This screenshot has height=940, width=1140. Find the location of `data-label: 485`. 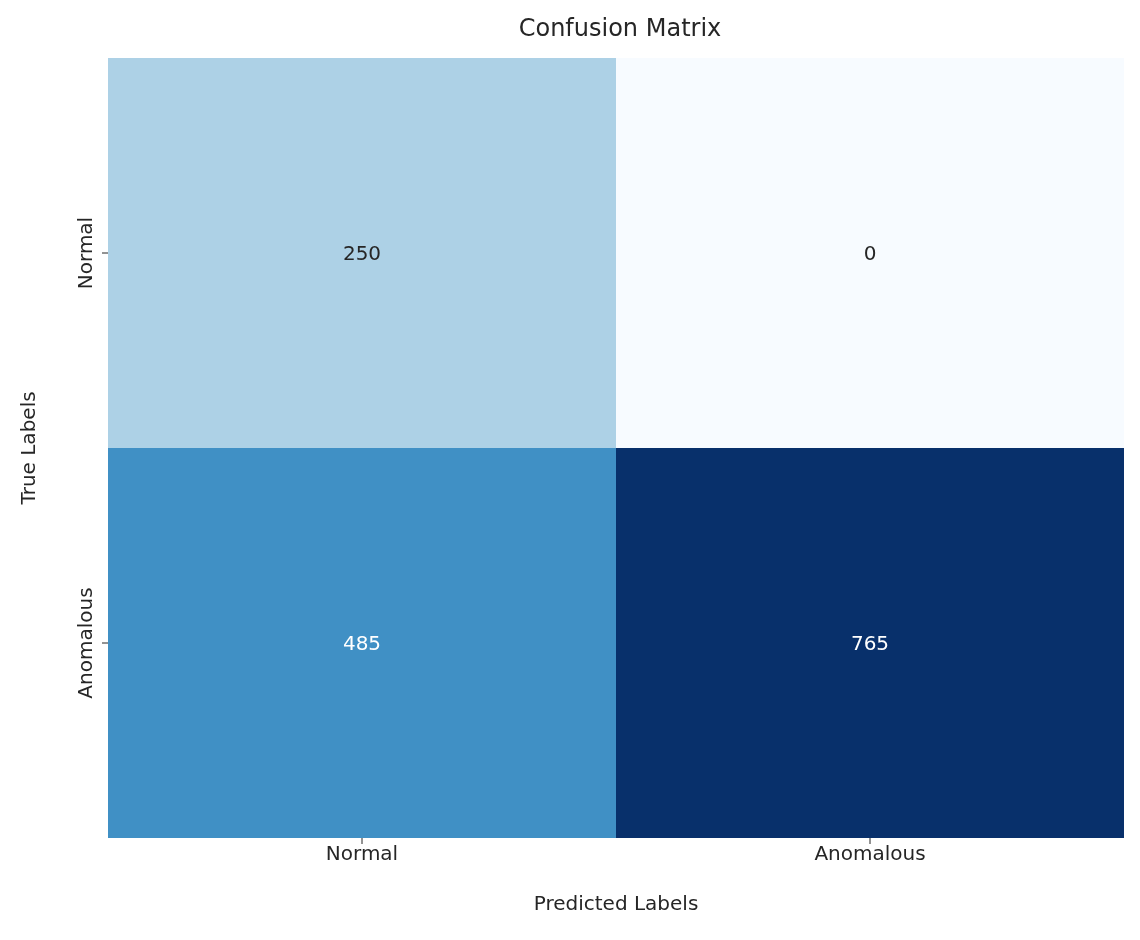

data-label: 485 is located at coordinates (362, 643).